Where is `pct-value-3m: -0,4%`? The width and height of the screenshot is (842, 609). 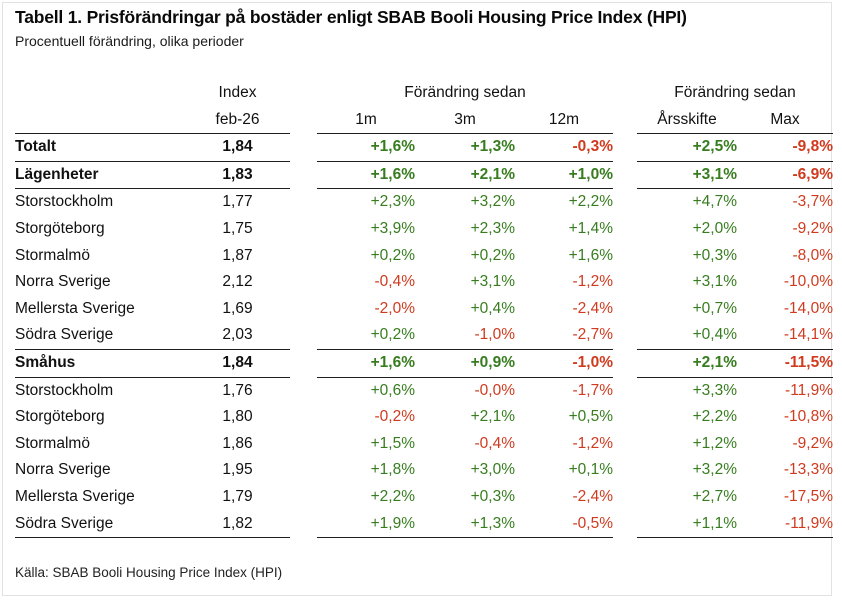
pct-value-3m: -0,4% is located at coordinates (495, 443).